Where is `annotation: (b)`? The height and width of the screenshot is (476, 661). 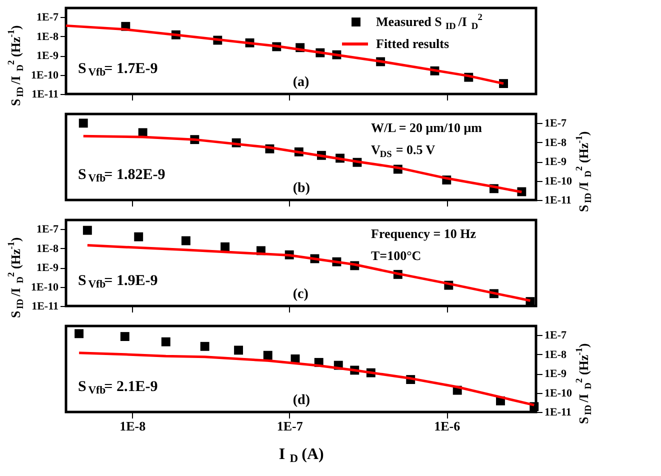 annotation: (b) is located at coordinates (301, 188).